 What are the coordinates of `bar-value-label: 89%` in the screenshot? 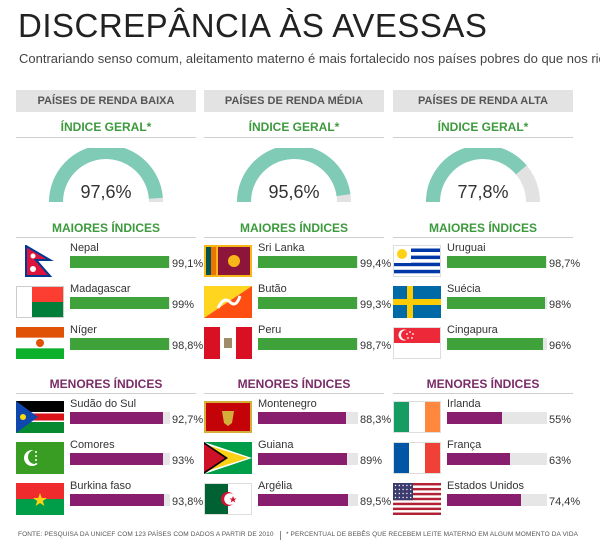 It's located at (371, 461).